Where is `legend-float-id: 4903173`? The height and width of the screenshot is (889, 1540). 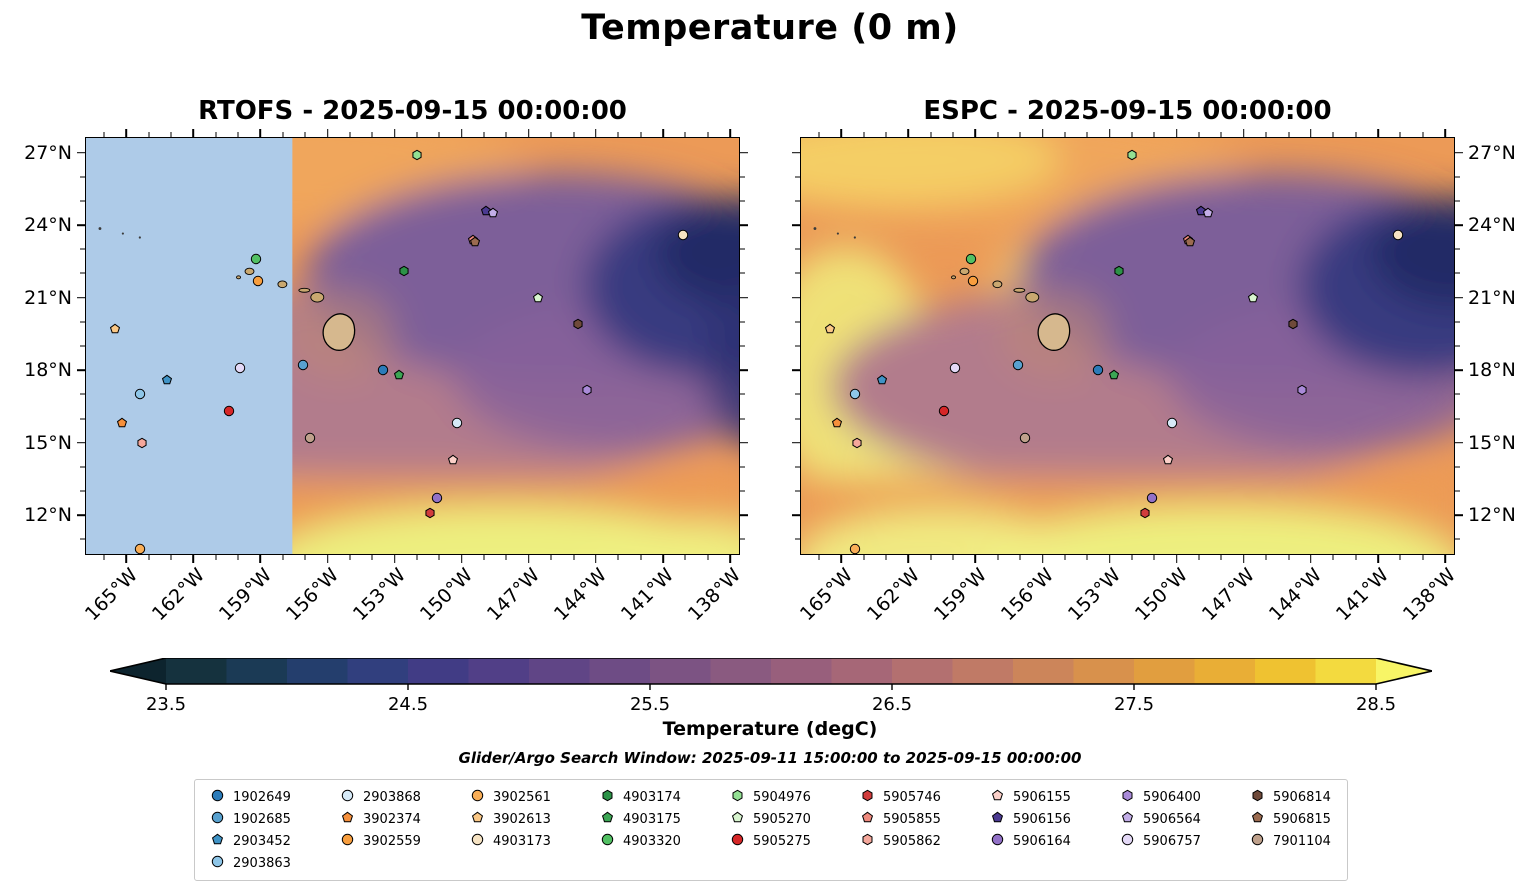
legend-float-id: 4903173 is located at coordinates (522, 841).